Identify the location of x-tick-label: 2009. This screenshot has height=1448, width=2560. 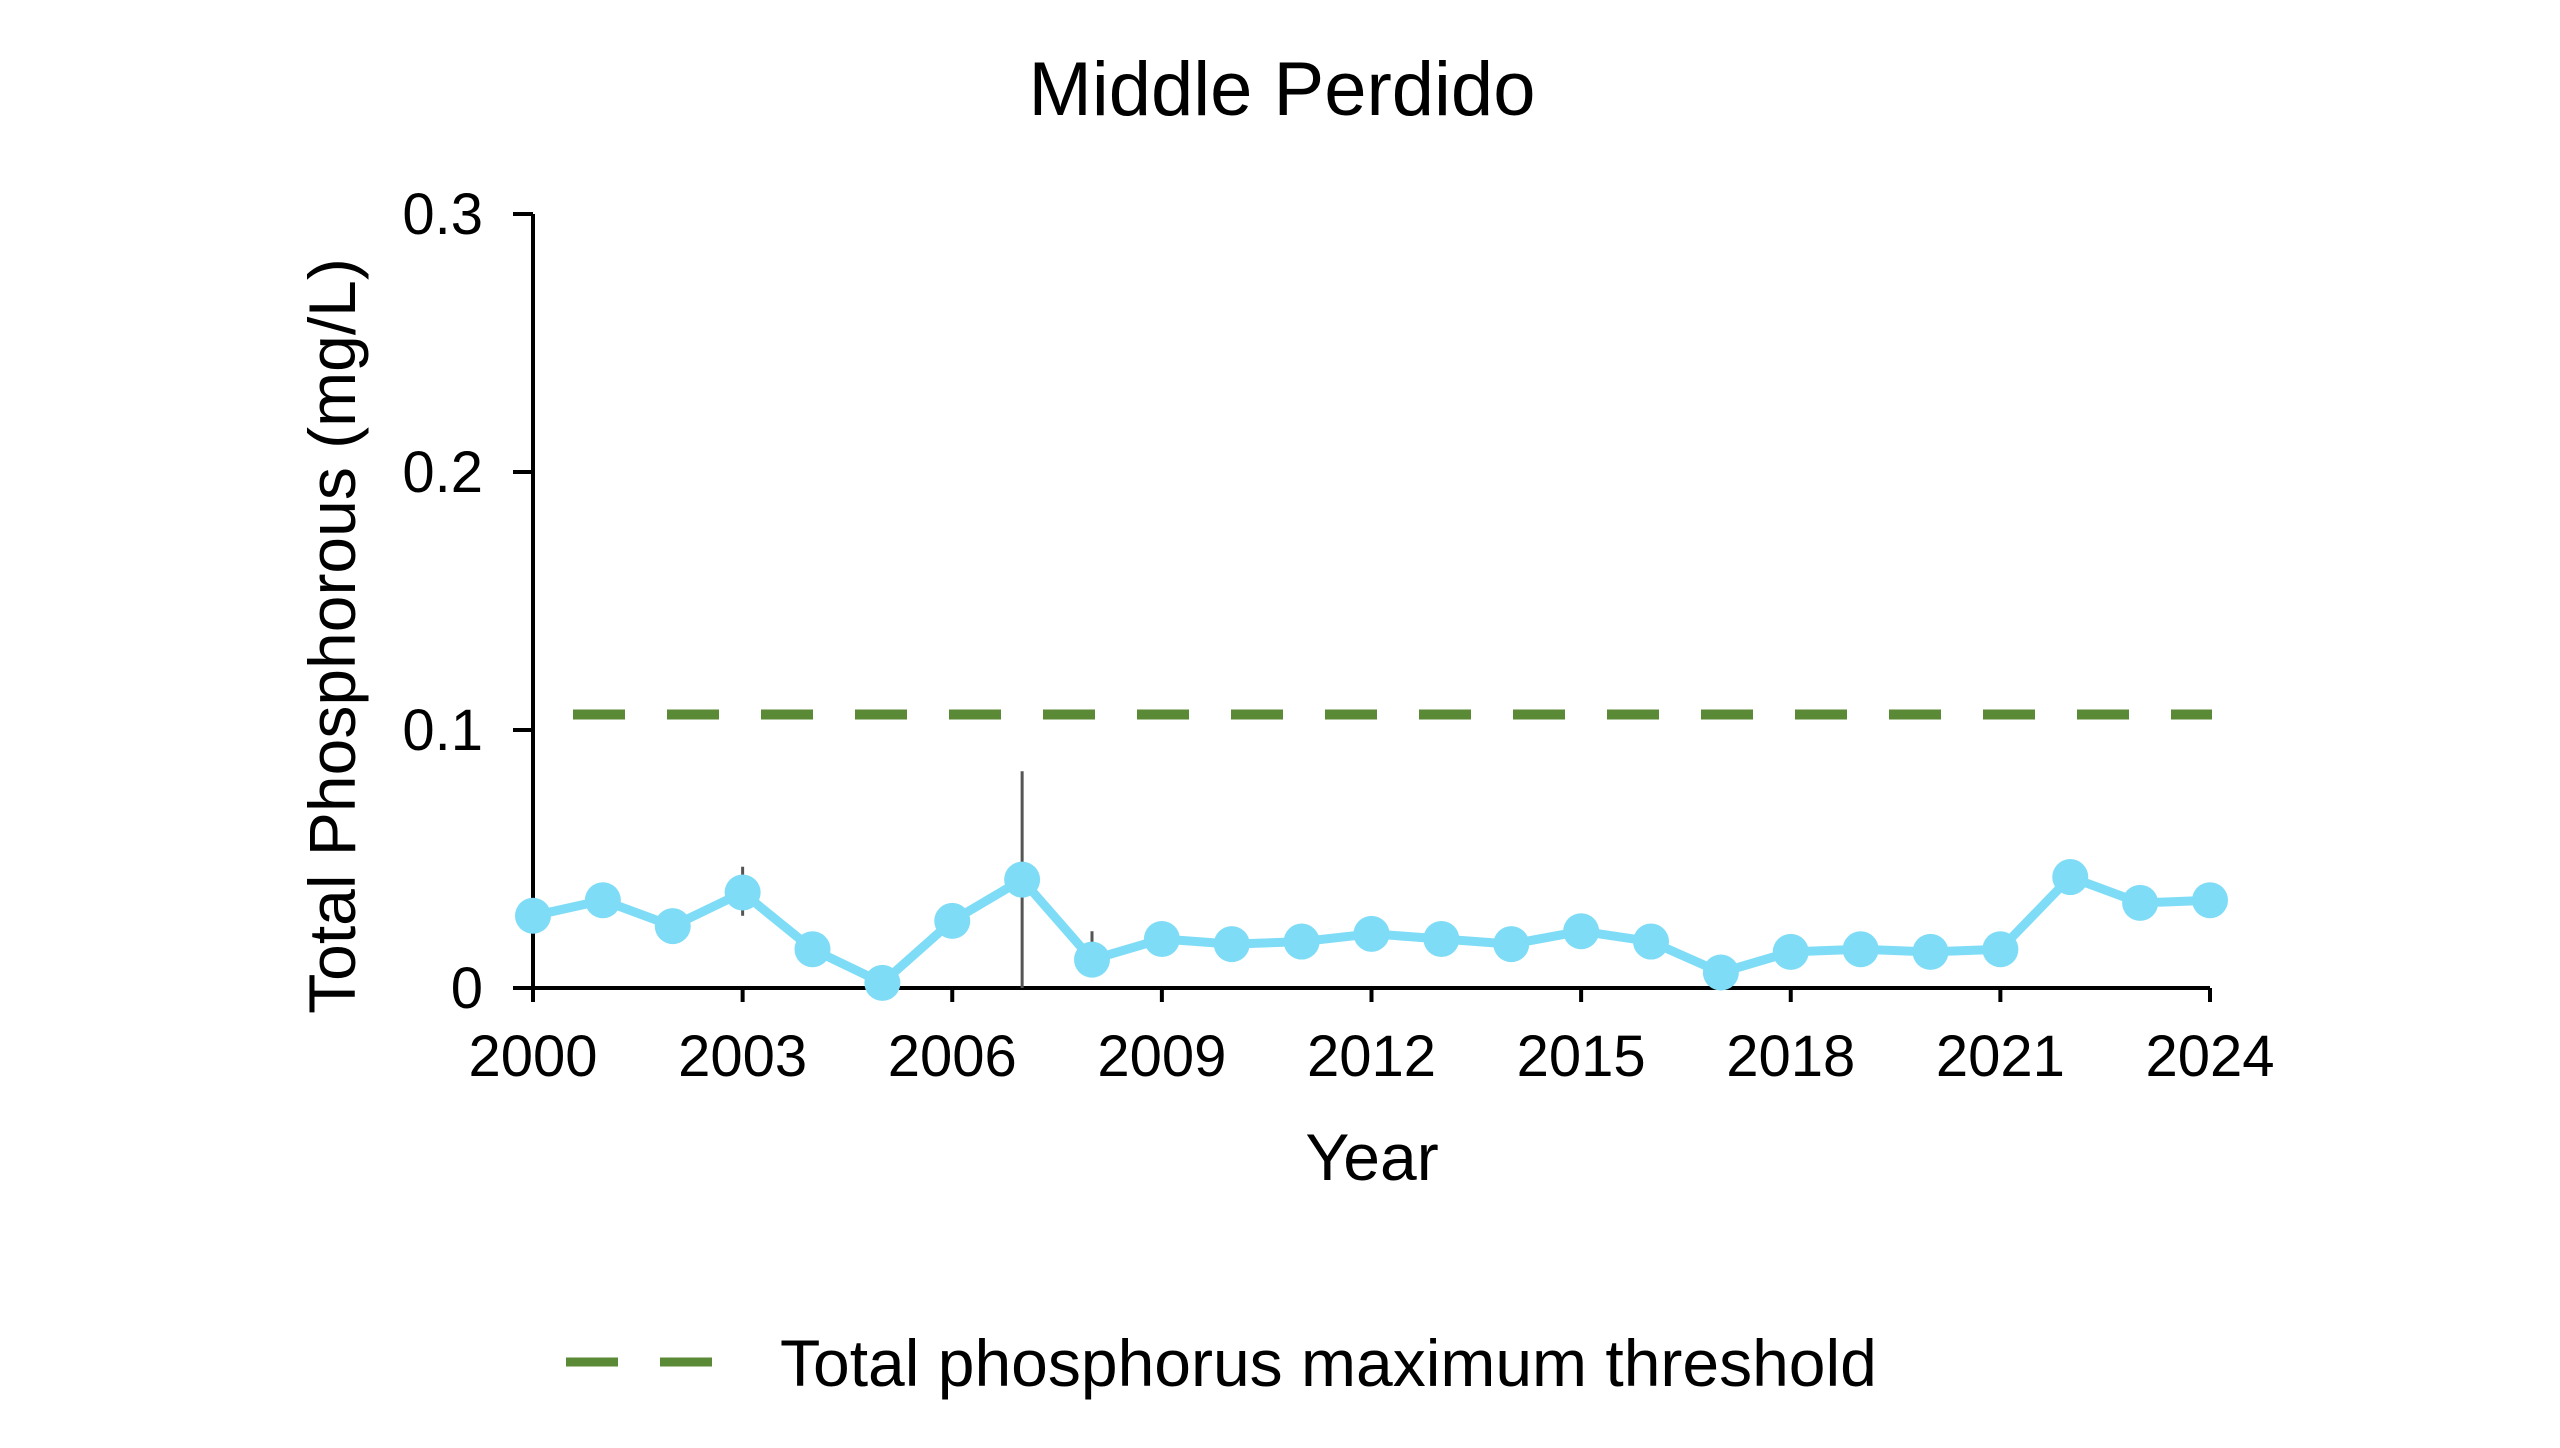
(1161, 1056).